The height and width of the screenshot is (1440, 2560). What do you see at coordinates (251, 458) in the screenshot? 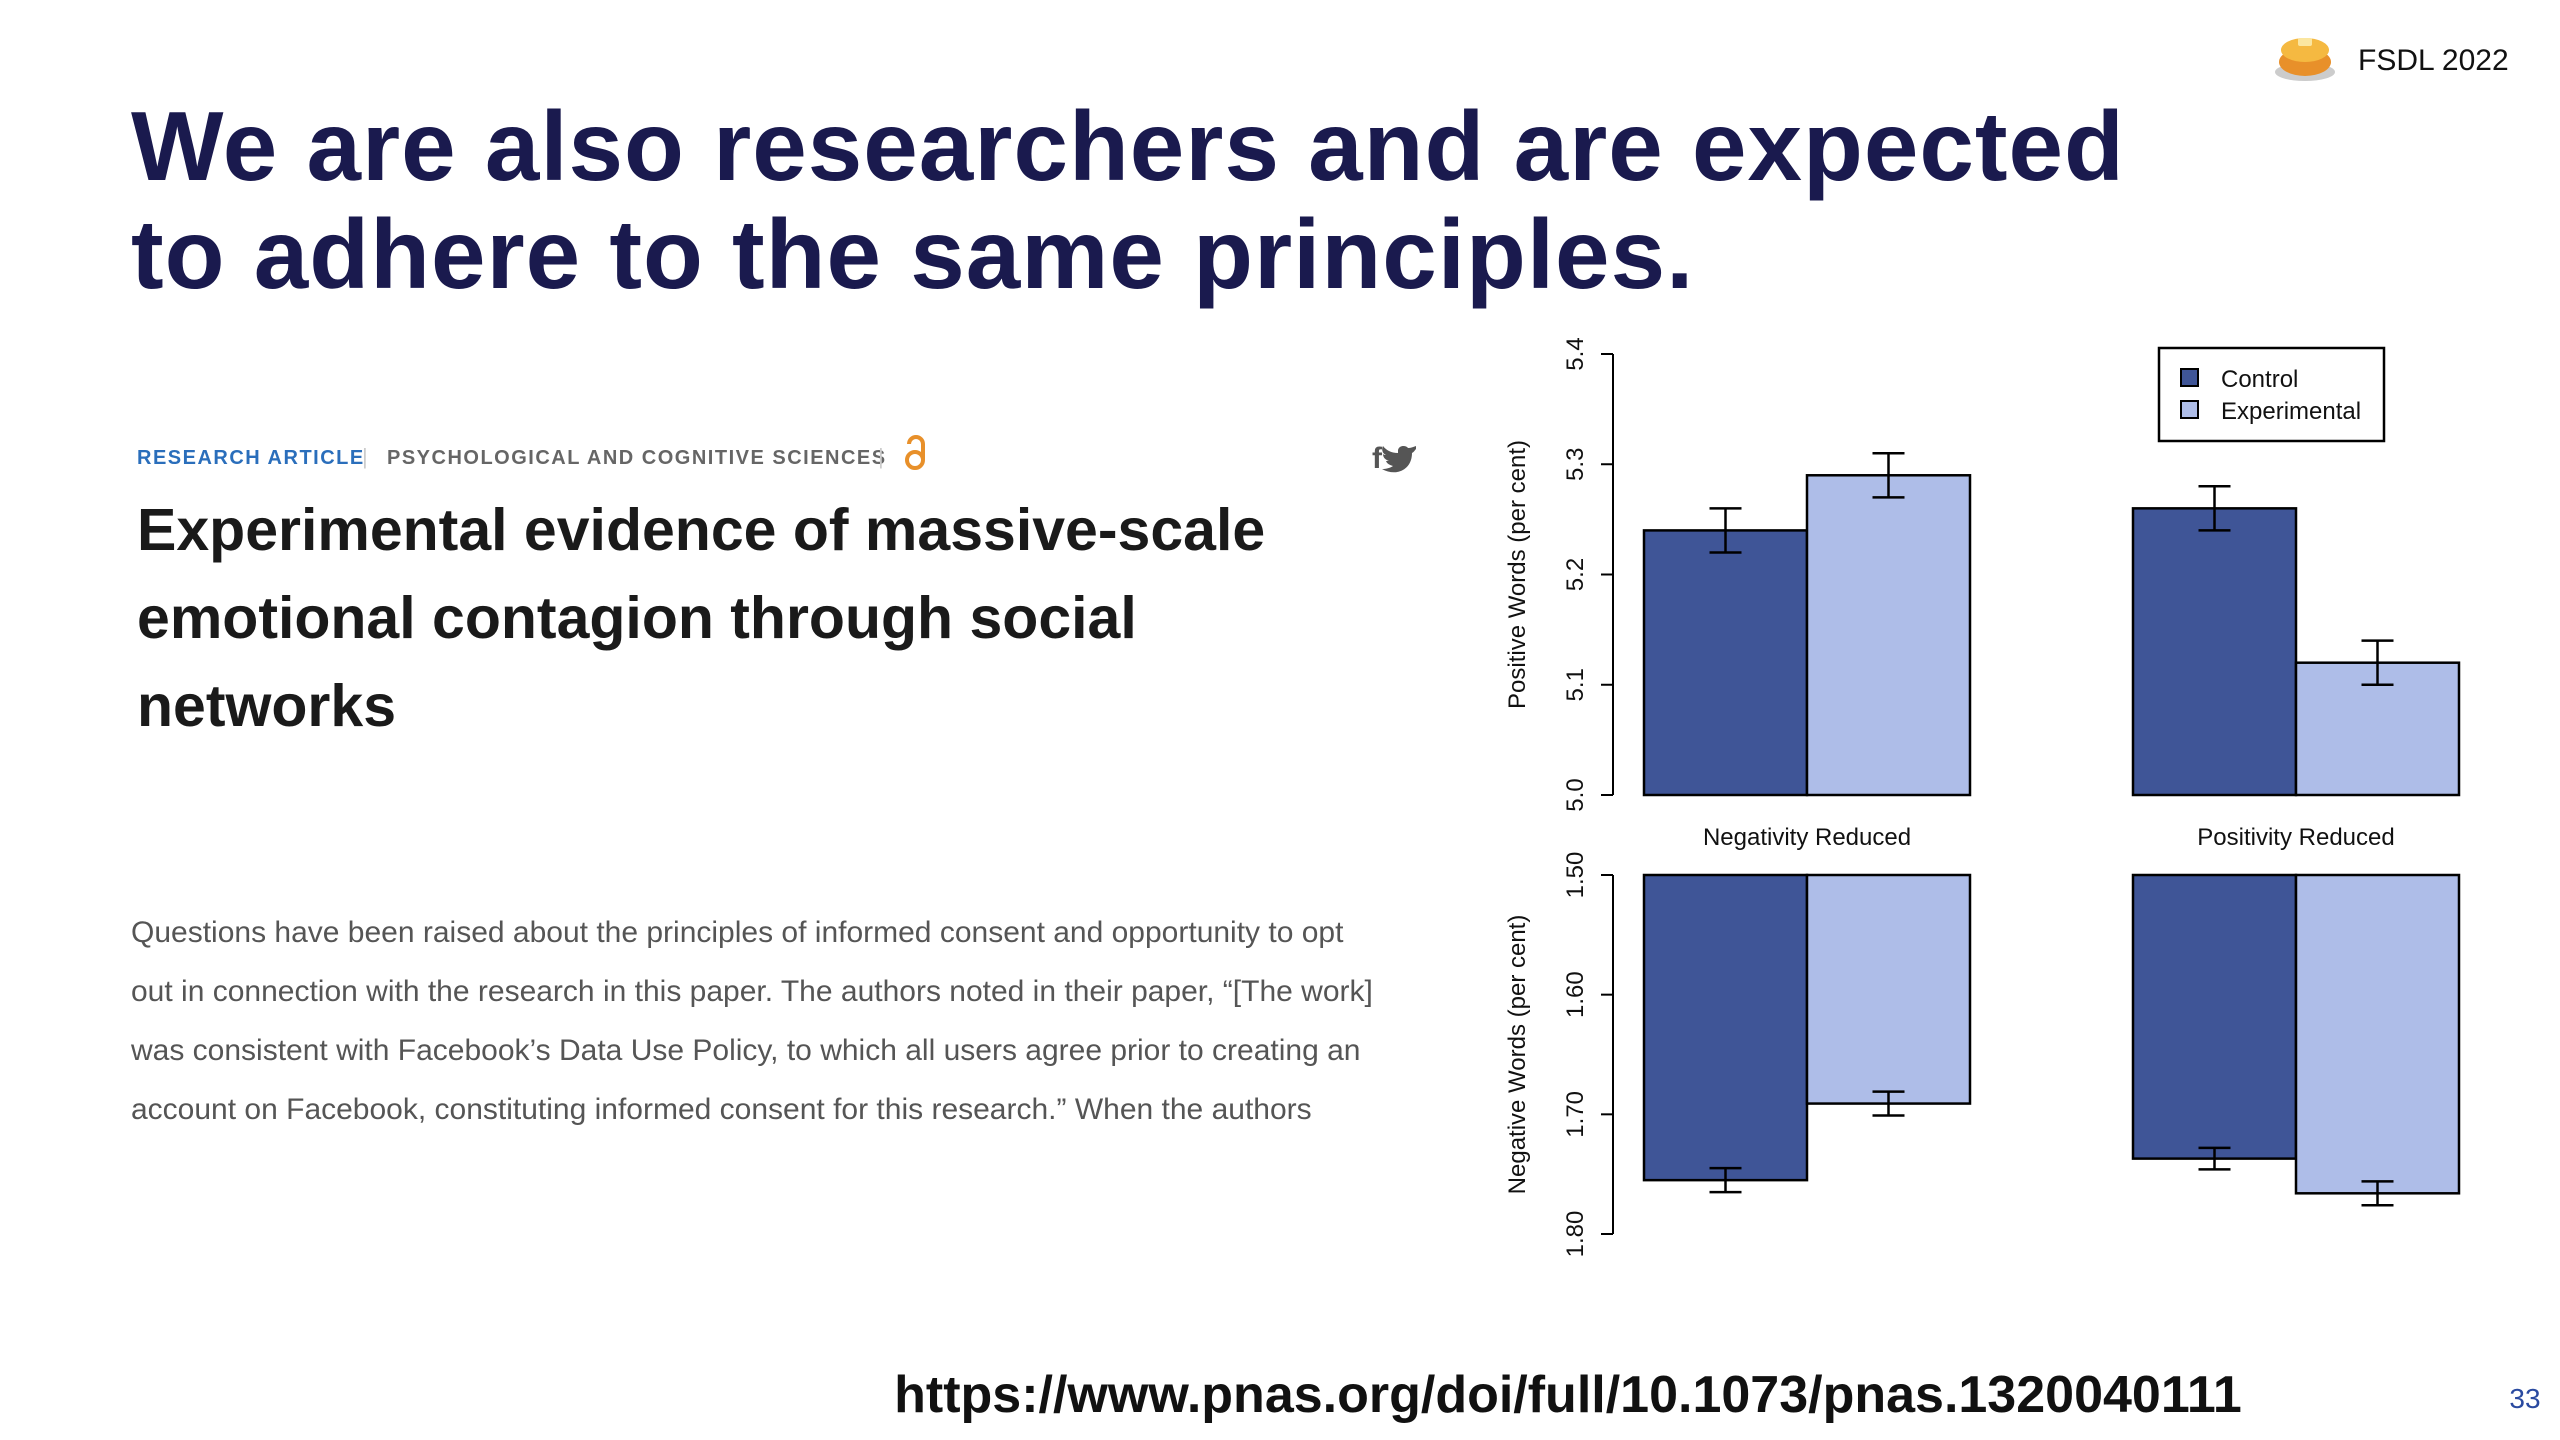
I see `article-category: RESEARCH ARTICLE` at bounding box center [251, 458].